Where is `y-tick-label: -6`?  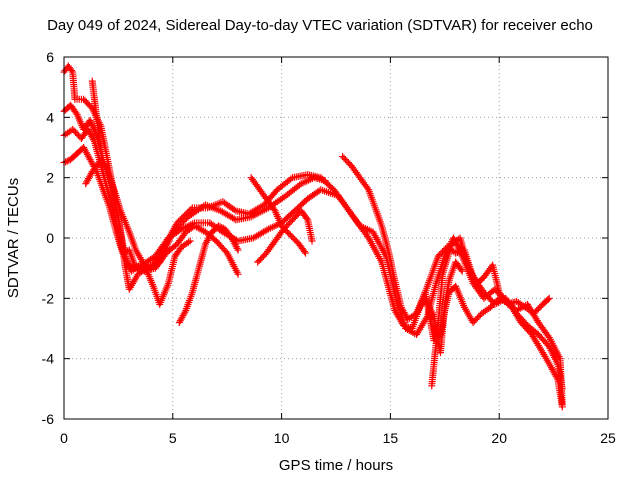 y-tick-label: -6 is located at coordinates (48, 419).